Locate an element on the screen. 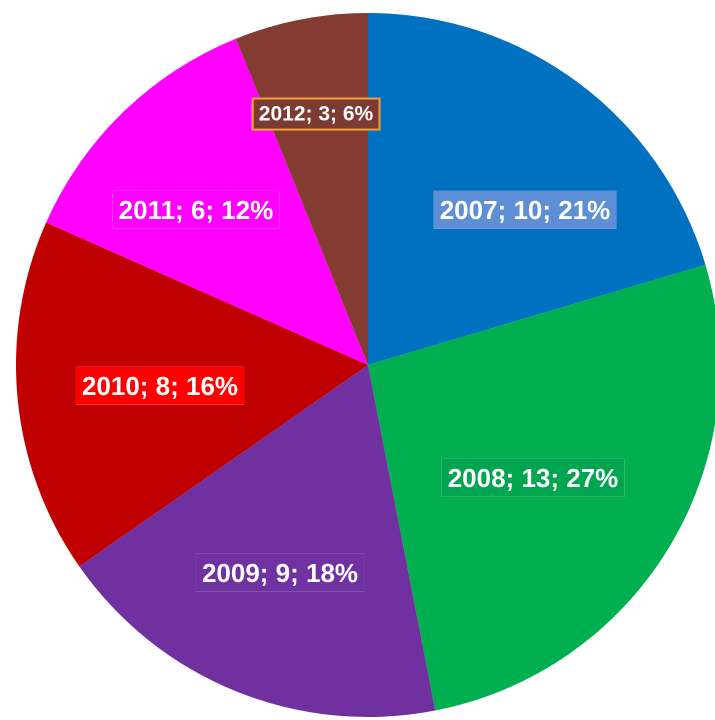  data-label-text: 2008; 13; 27% is located at coordinates (533, 478).